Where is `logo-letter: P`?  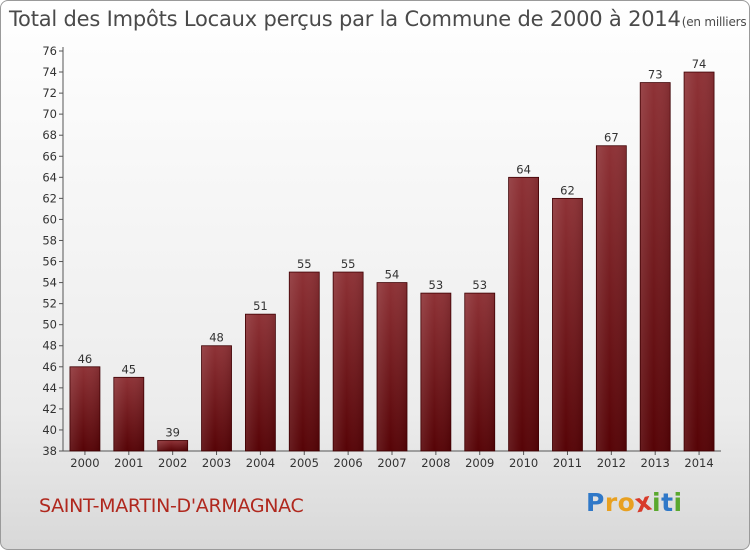 logo-letter: P is located at coordinates (595, 502).